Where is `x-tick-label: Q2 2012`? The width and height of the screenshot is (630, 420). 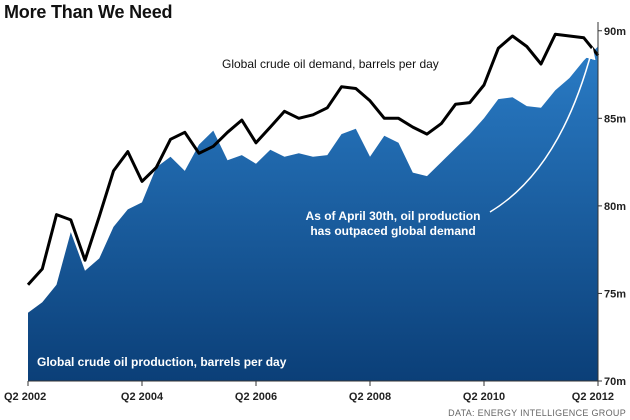 x-tick-label: Q2 2012 is located at coordinates (593, 397).